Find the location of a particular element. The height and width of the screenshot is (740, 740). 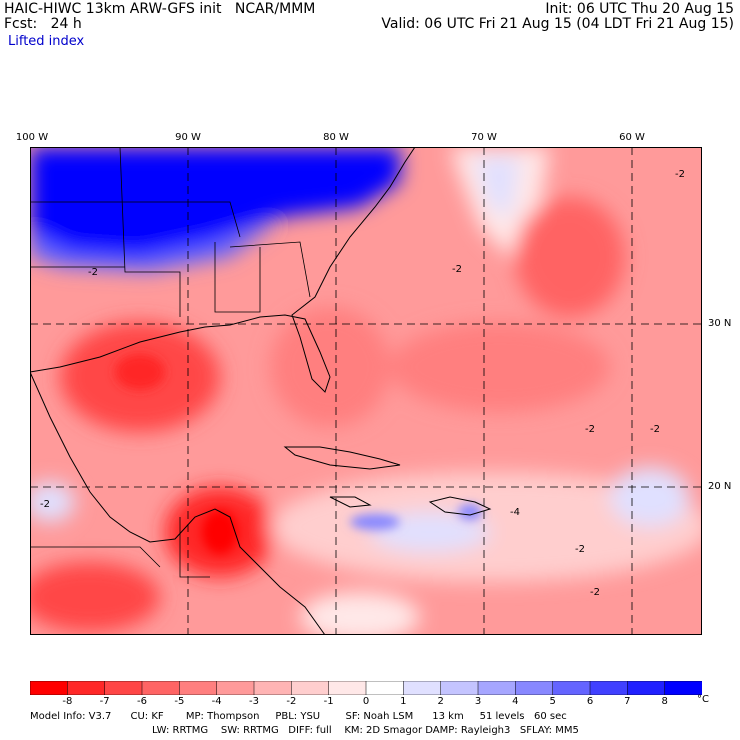

colorbar-tick-label: 0 is located at coordinates (366, 701).